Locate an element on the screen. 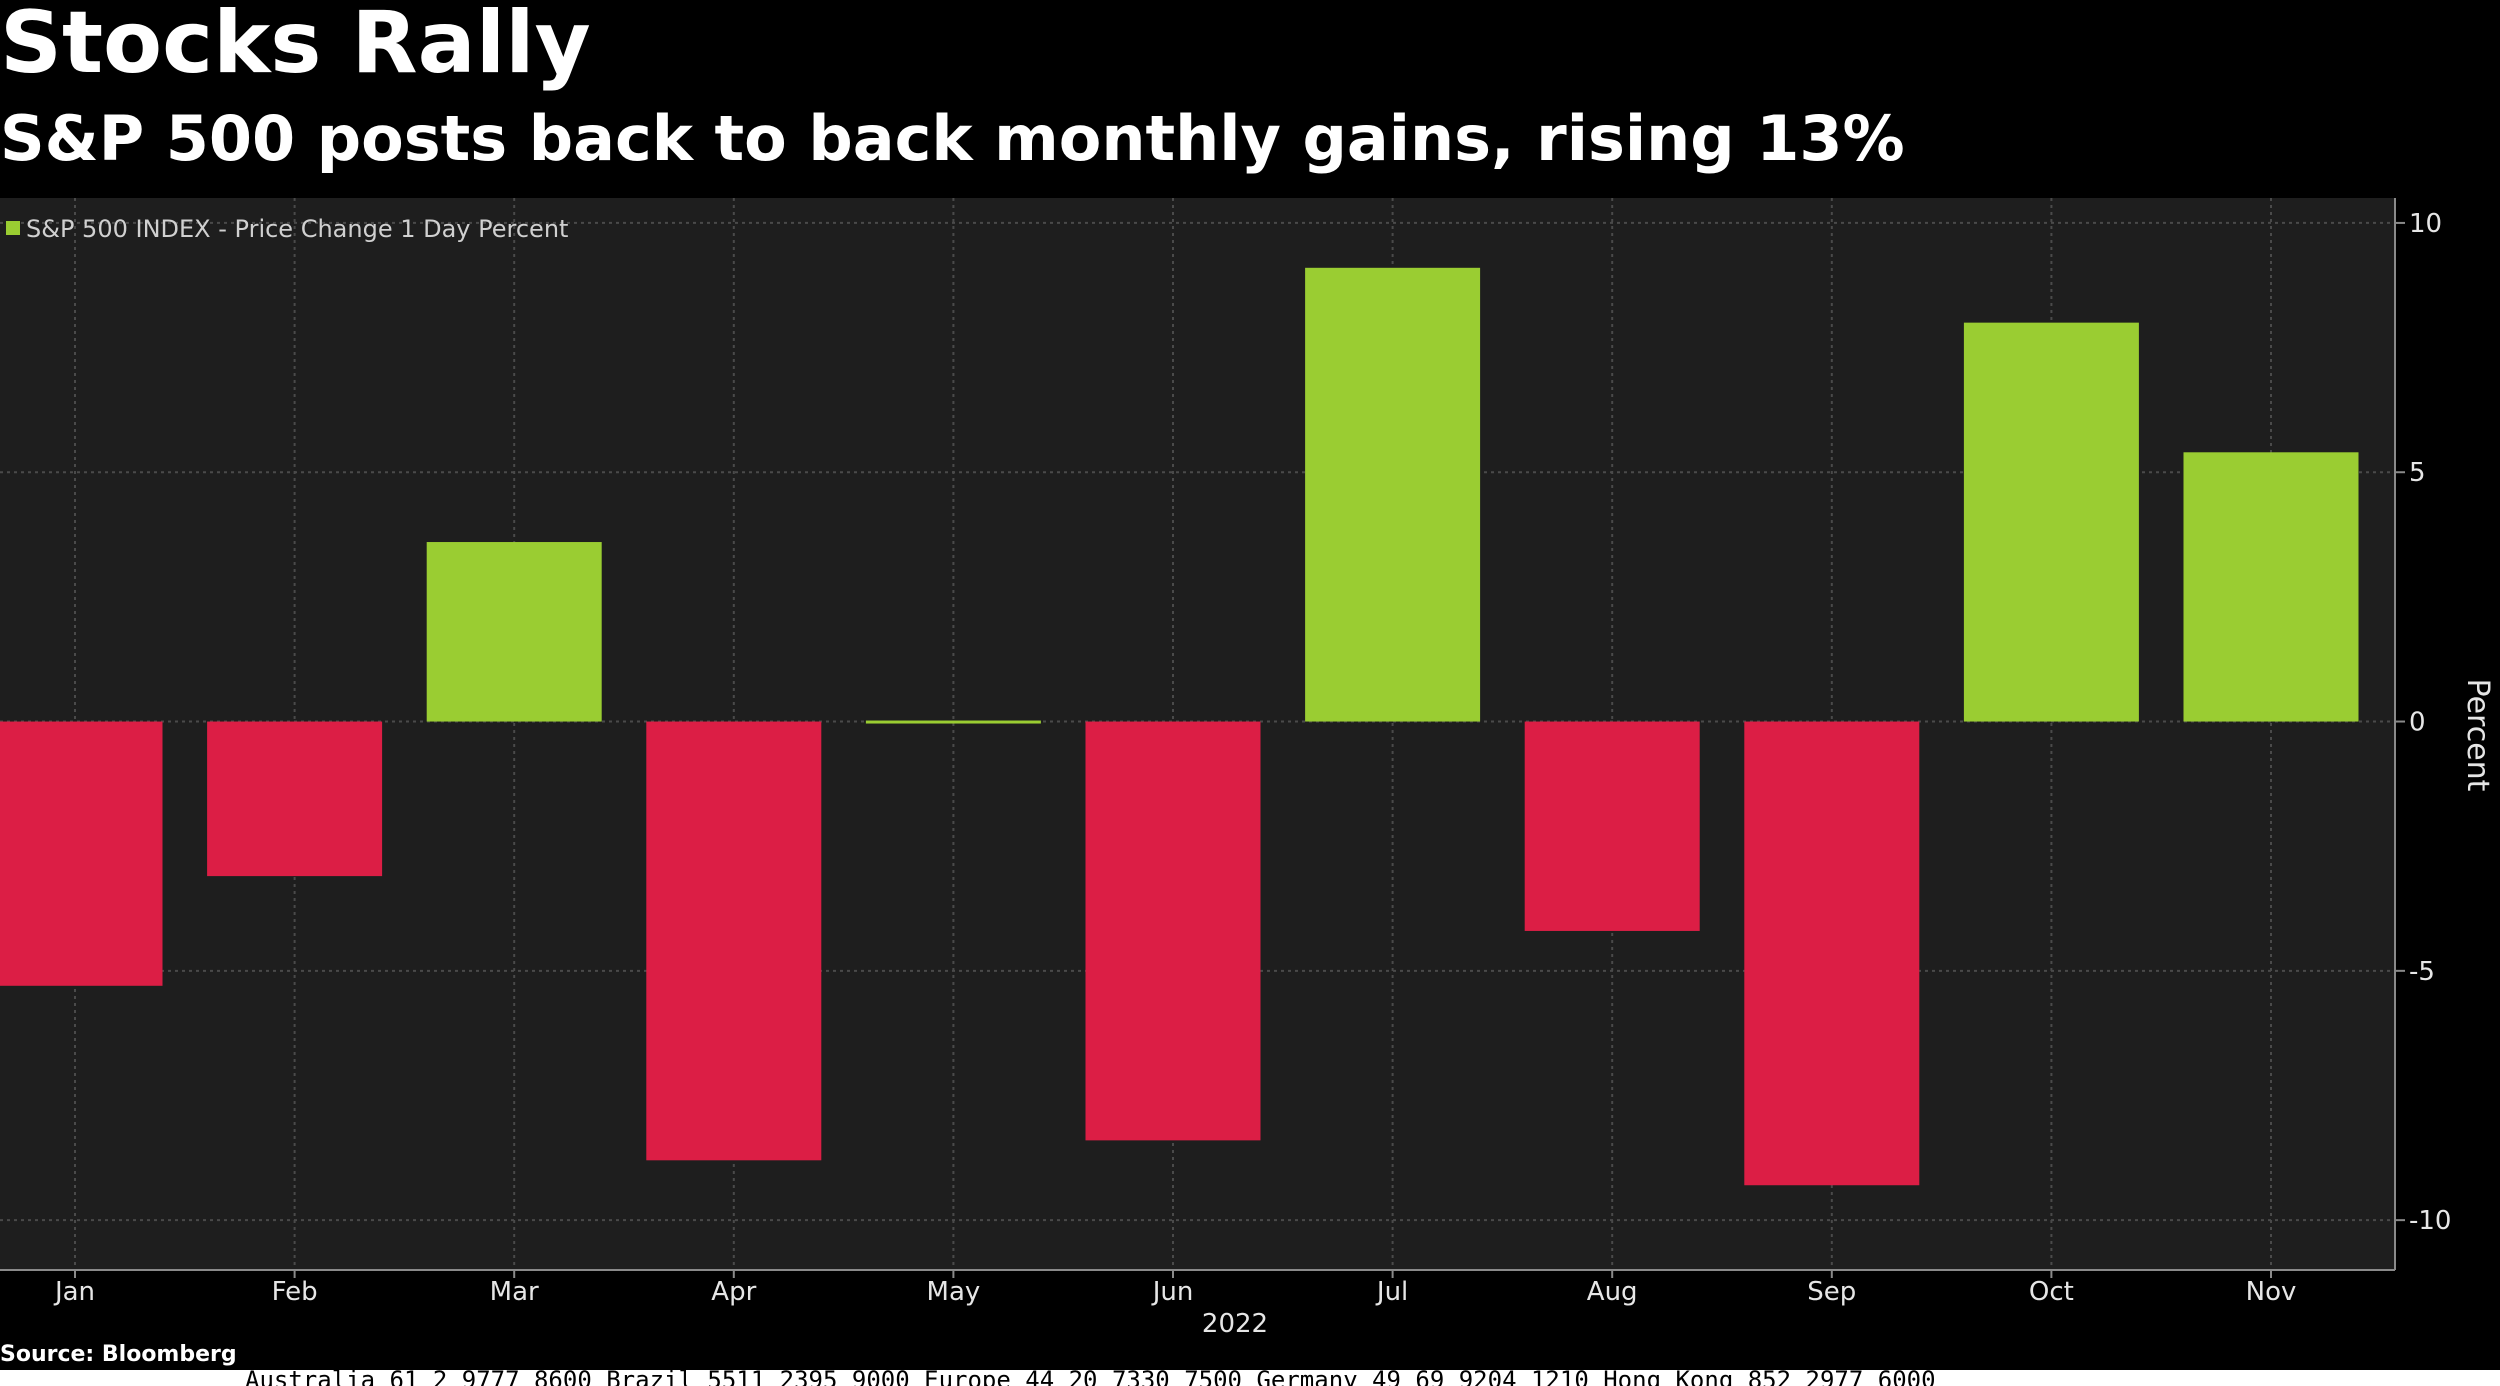 The width and height of the screenshot is (2500, 1386). bar-apr is located at coordinates (734, 941).